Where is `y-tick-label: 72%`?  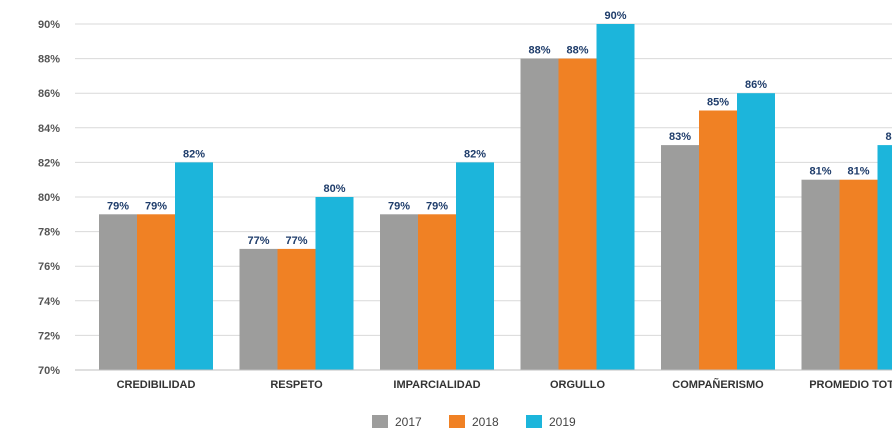 y-tick-label: 72% is located at coordinates (49, 336).